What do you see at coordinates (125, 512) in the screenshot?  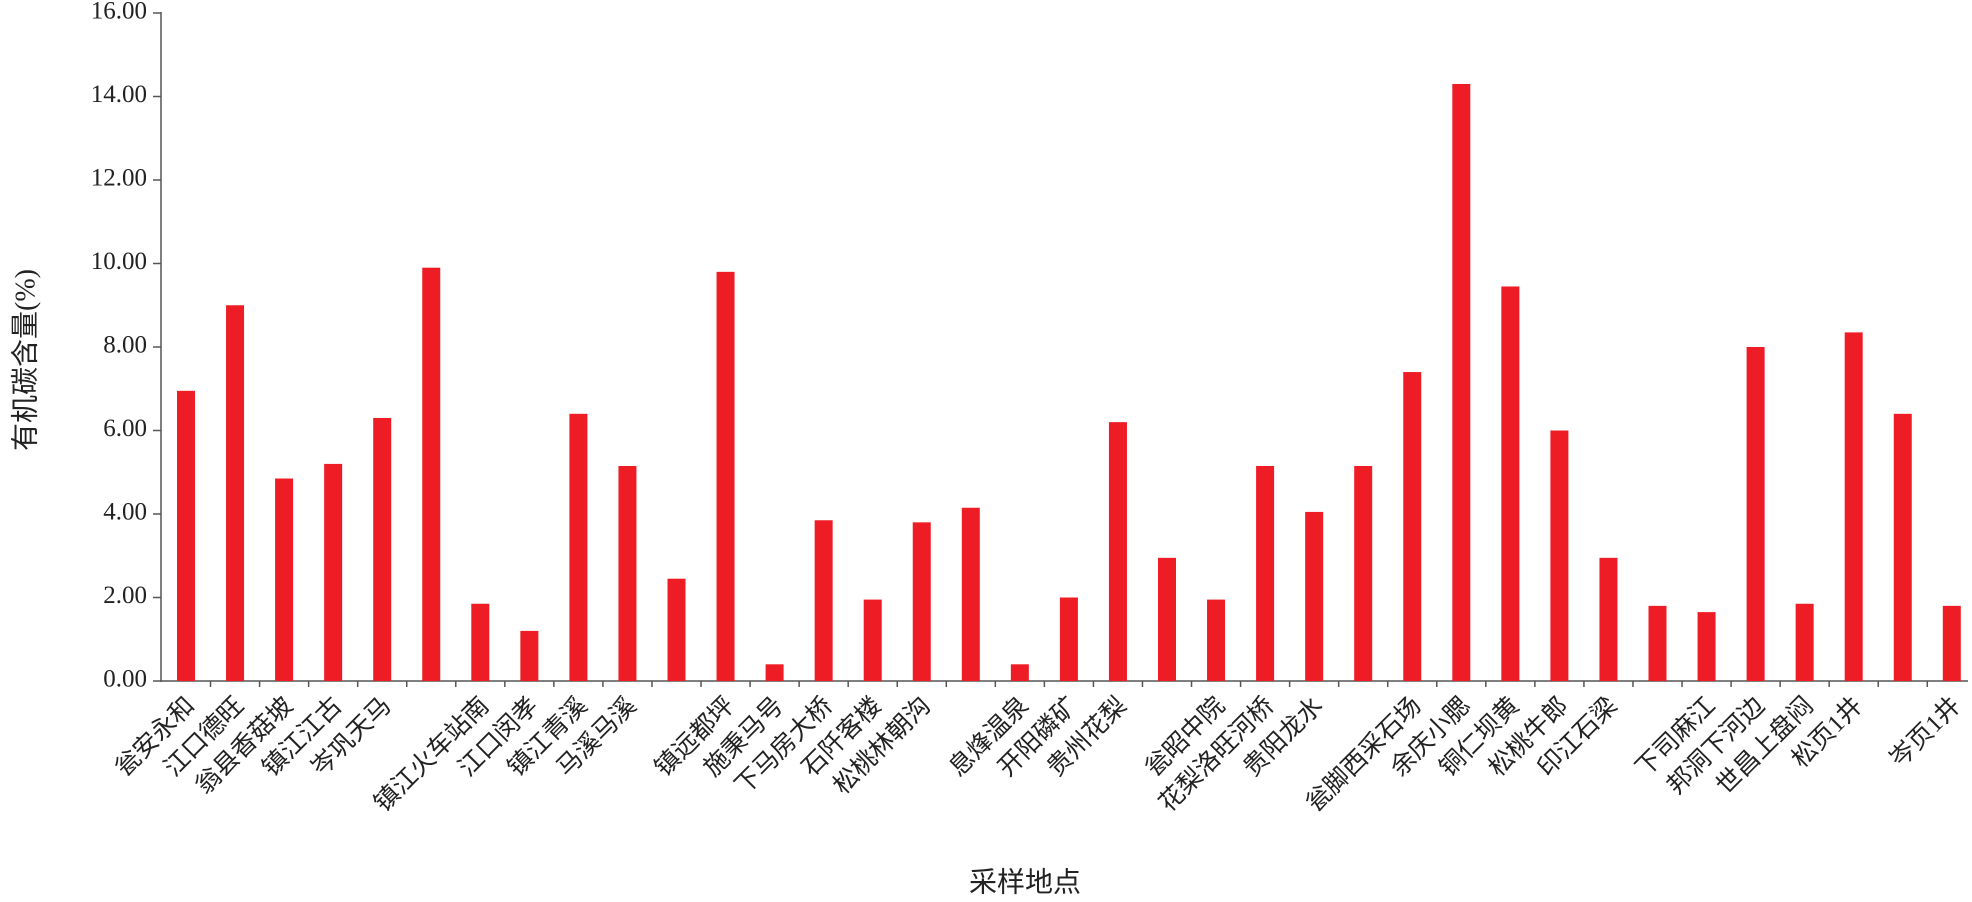 I see `y-tick-label: 4.00` at bounding box center [125, 512].